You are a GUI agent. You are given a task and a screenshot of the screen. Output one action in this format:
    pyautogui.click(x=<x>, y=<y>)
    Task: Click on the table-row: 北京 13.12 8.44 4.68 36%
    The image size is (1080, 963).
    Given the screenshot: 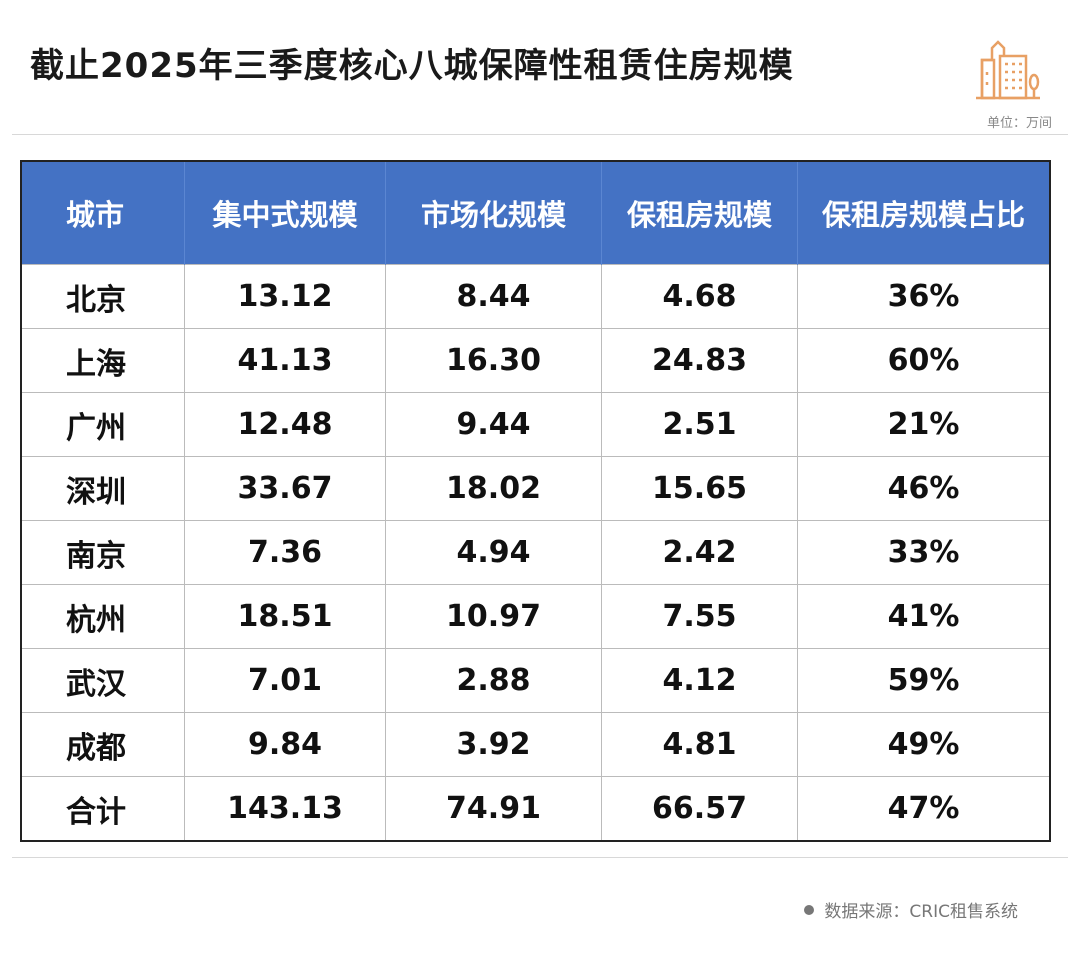 What is the action you would take?
    pyautogui.click(x=535, y=296)
    